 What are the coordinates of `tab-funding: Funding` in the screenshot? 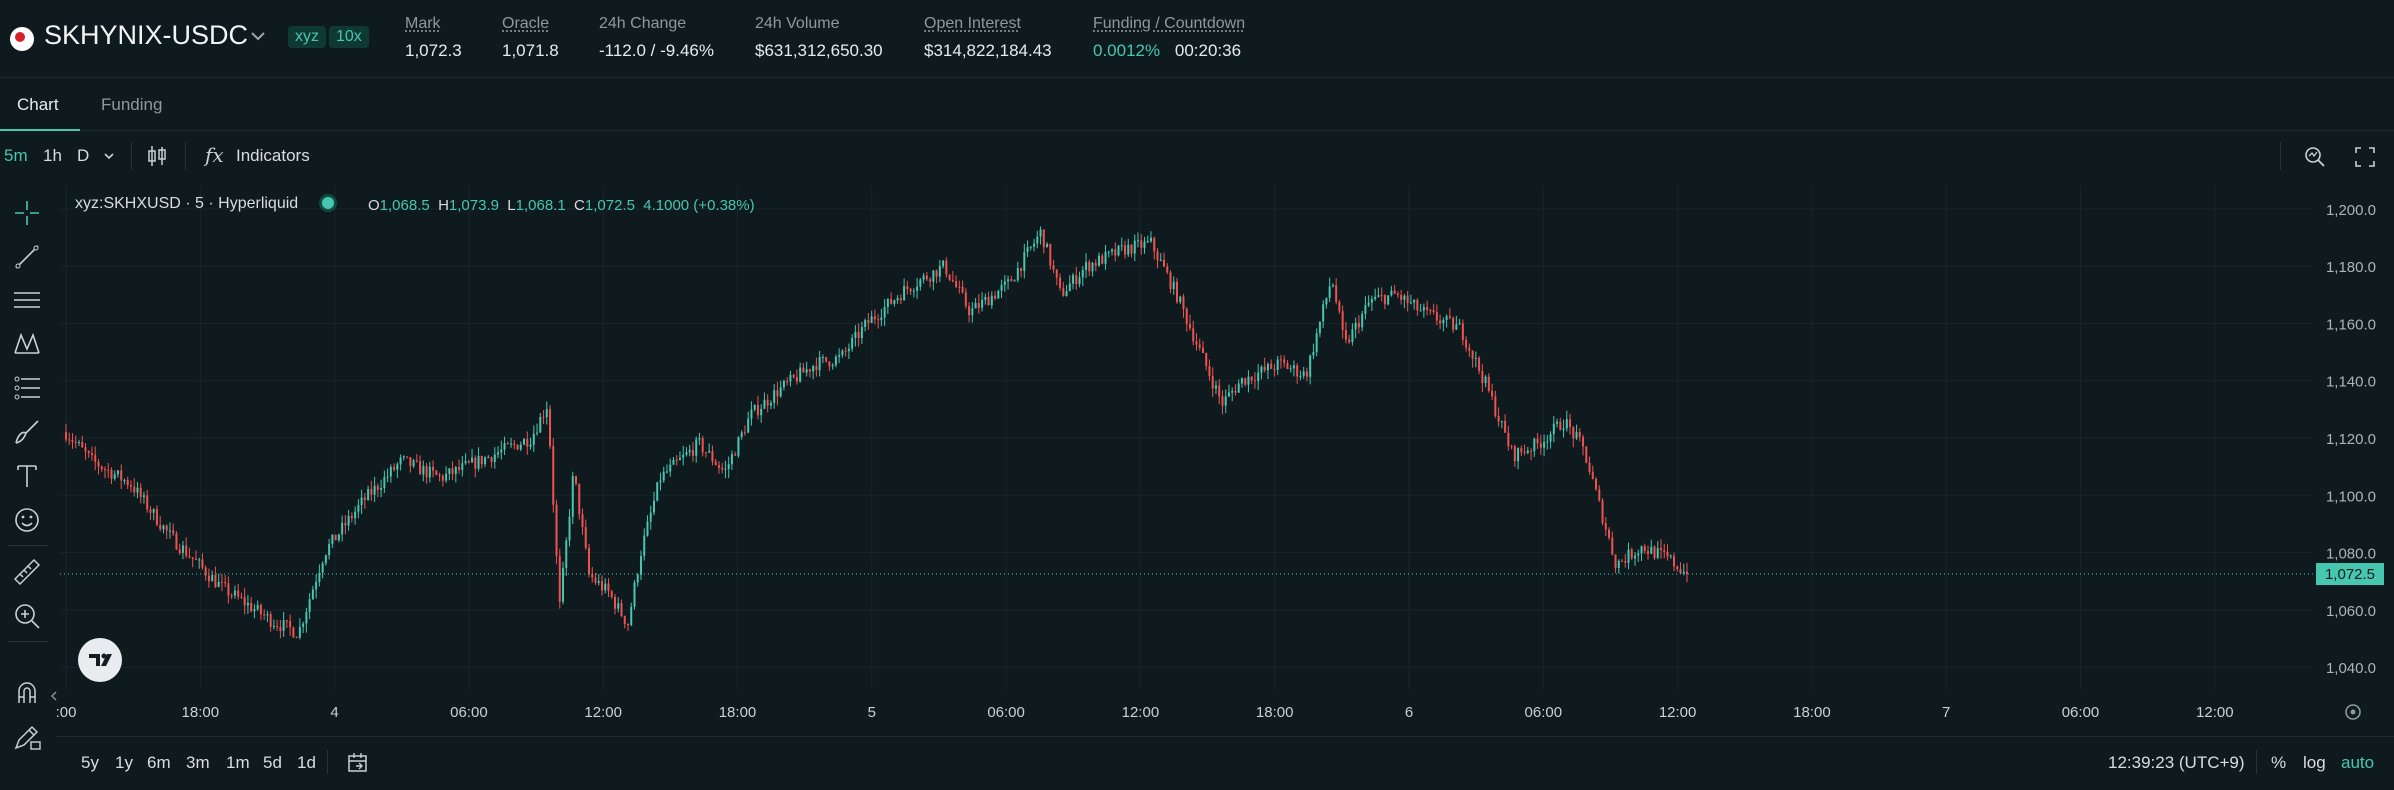 It's located at (132, 104).